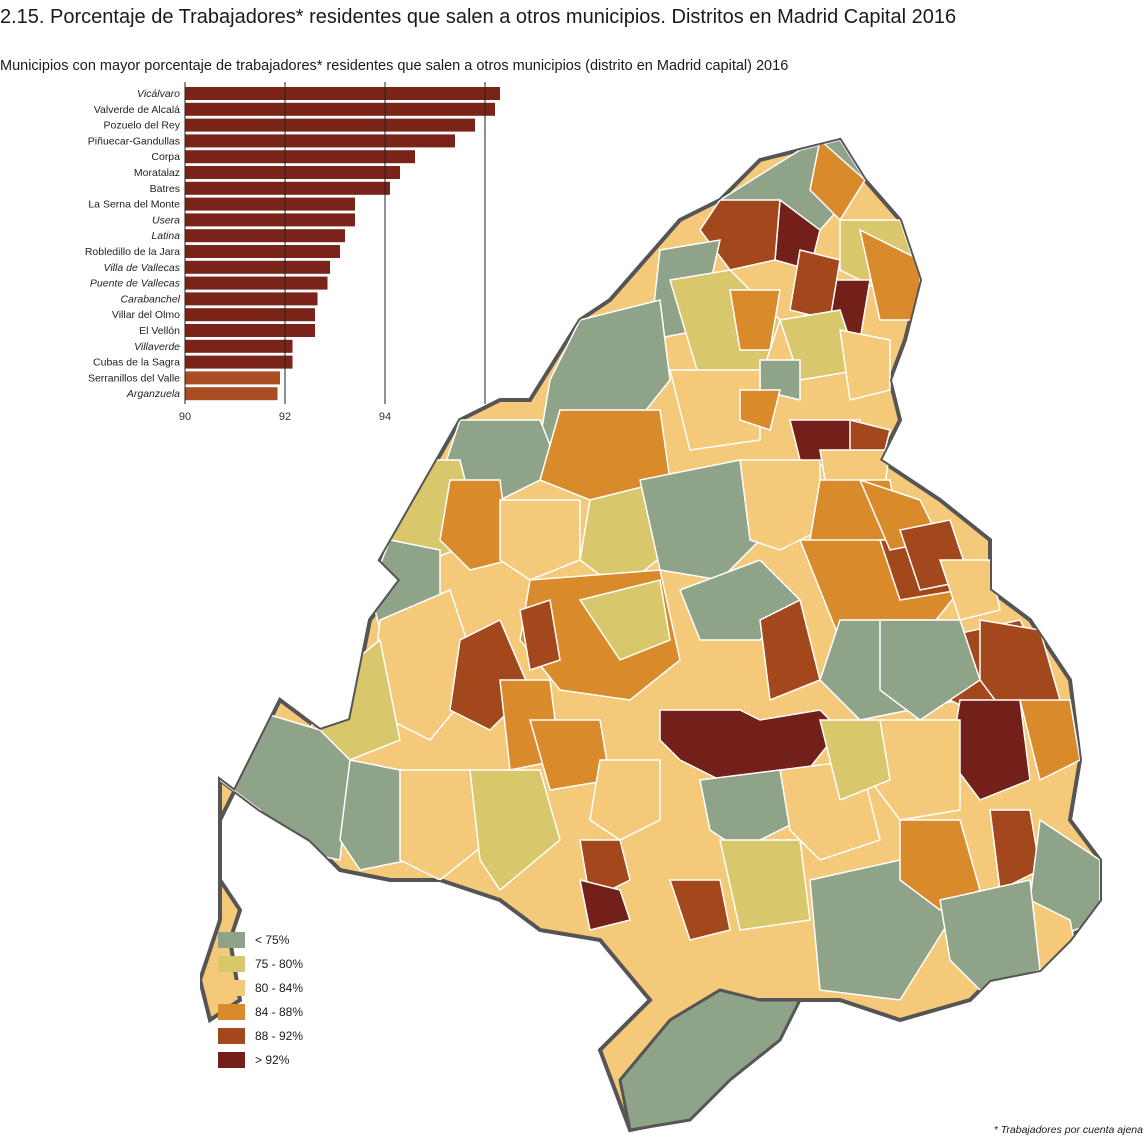  Describe the element at coordinates (279, 1012) in the screenshot. I see `legend-label: 84 - 88%` at that location.